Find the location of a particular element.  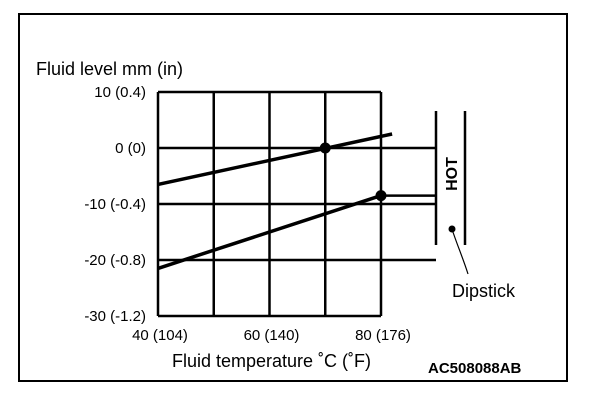

x-tick-labels: 40 (104) 60 (140) 80 (176) is located at coordinates (271, 335).